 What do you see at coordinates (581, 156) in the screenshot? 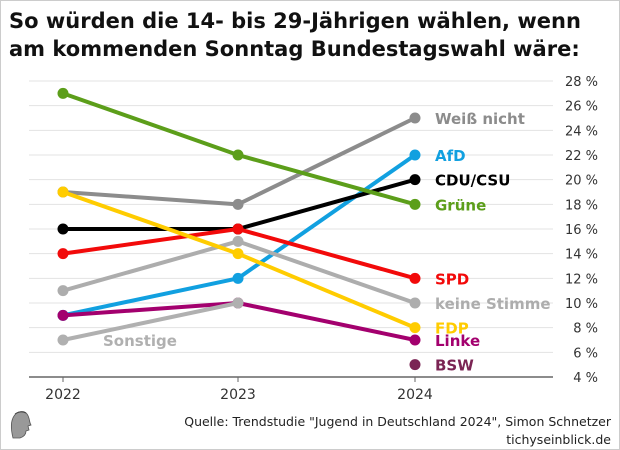
I see `y-tick-label: 22 %` at bounding box center [581, 156].